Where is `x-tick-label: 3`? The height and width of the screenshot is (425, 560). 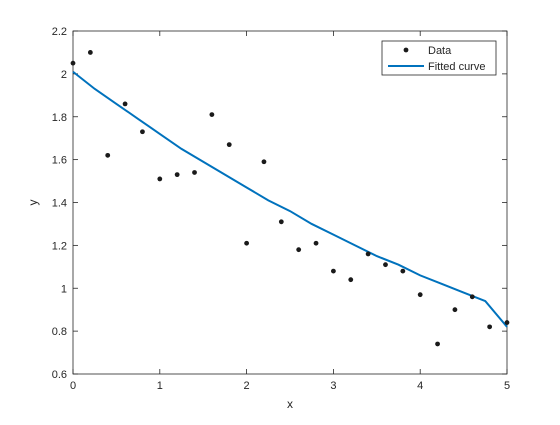 x-tick-label: 3 is located at coordinates (333, 386).